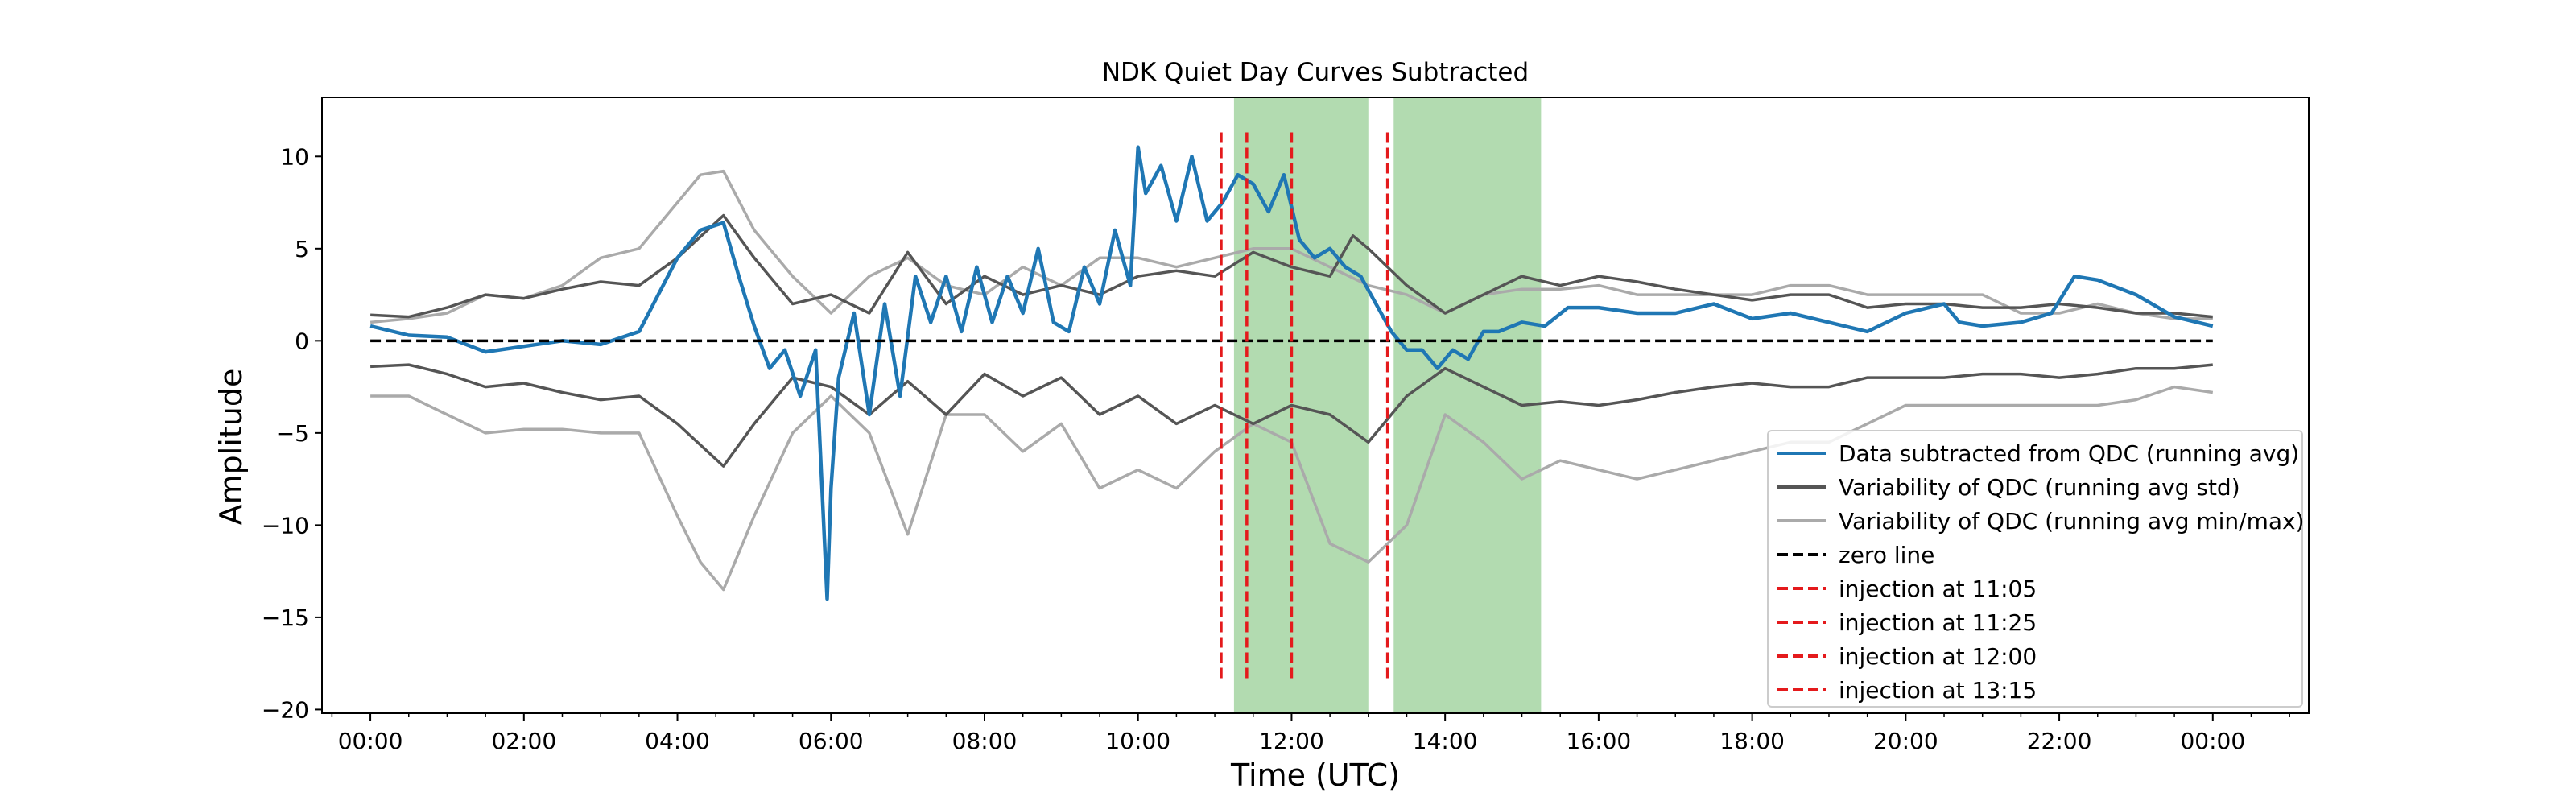 This screenshot has height=805, width=2576. I want to click on legend-label: zero line, so click(1886, 555).